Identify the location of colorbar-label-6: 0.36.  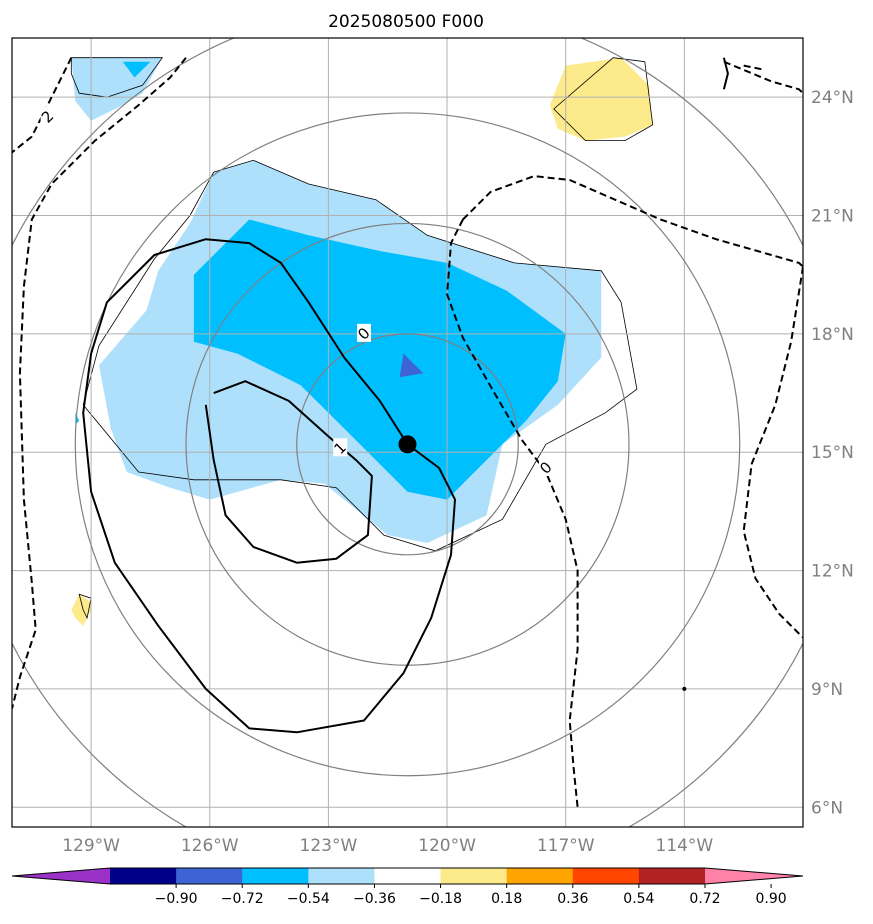
(572, 899).